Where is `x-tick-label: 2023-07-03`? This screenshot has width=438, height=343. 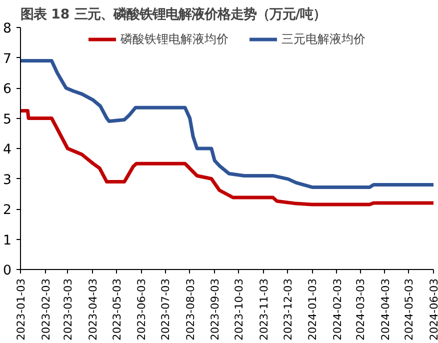 x-tick-label: 2023-07-03 is located at coordinates (165, 309).